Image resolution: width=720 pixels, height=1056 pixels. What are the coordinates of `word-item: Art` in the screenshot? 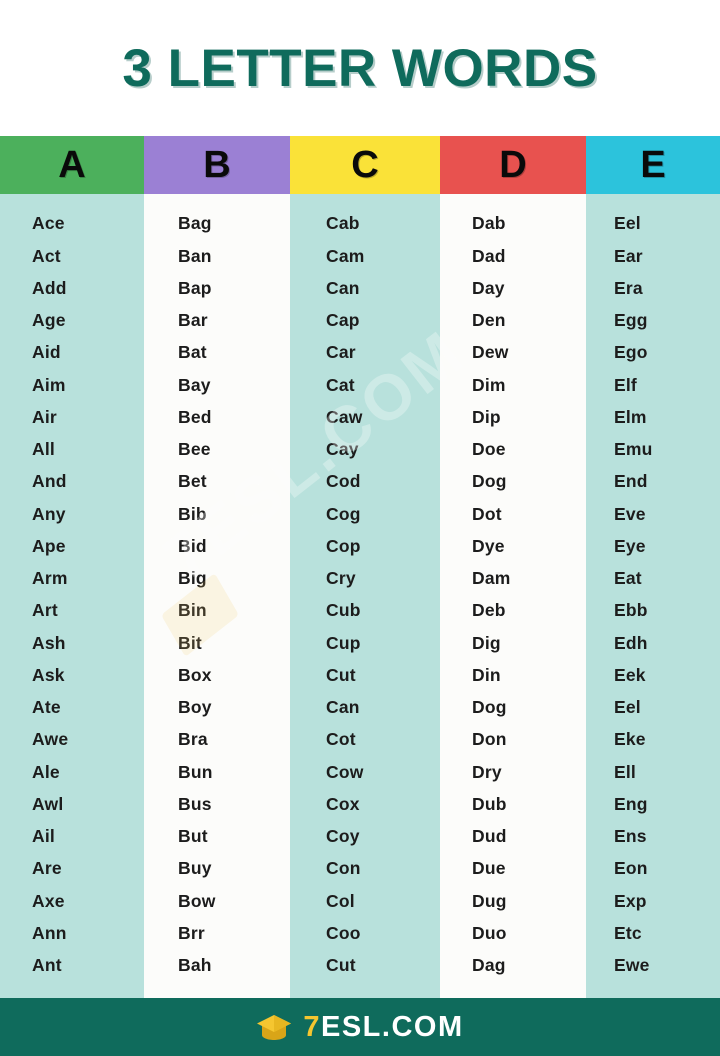 It's located at (45, 610).